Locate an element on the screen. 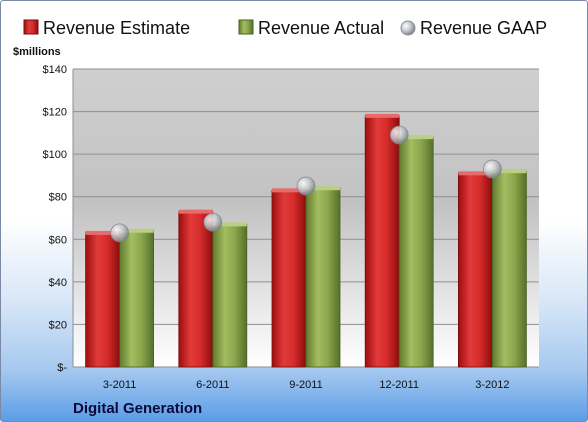 This screenshot has height=422, width=588. x-tick-label: 12-2011 is located at coordinates (399, 385).